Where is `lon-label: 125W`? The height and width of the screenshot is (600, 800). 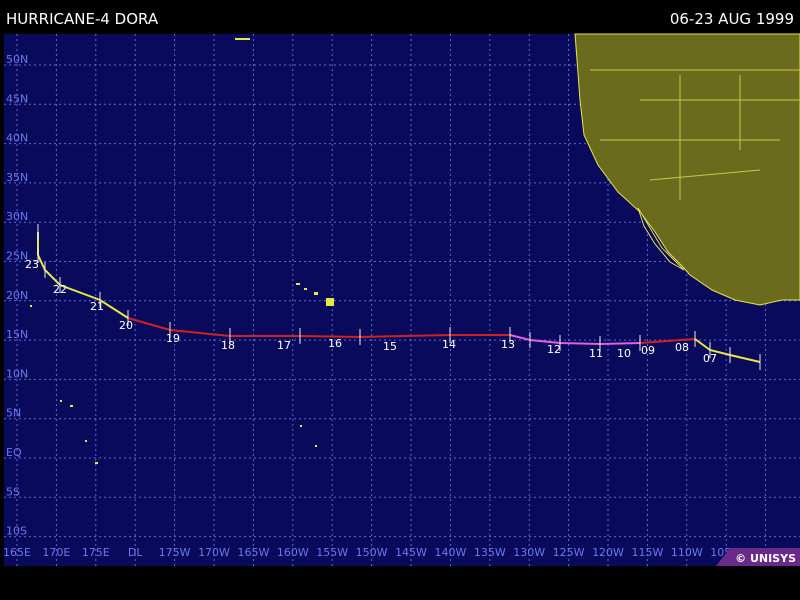 lon-label: 125W is located at coordinates (569, 552).